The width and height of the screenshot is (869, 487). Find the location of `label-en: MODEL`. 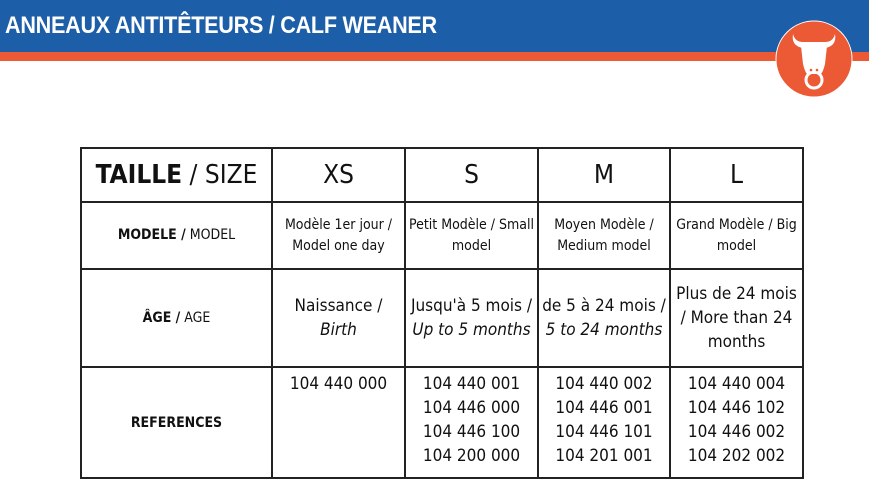

label-en: MODEL is located at coordinates (212, 235).